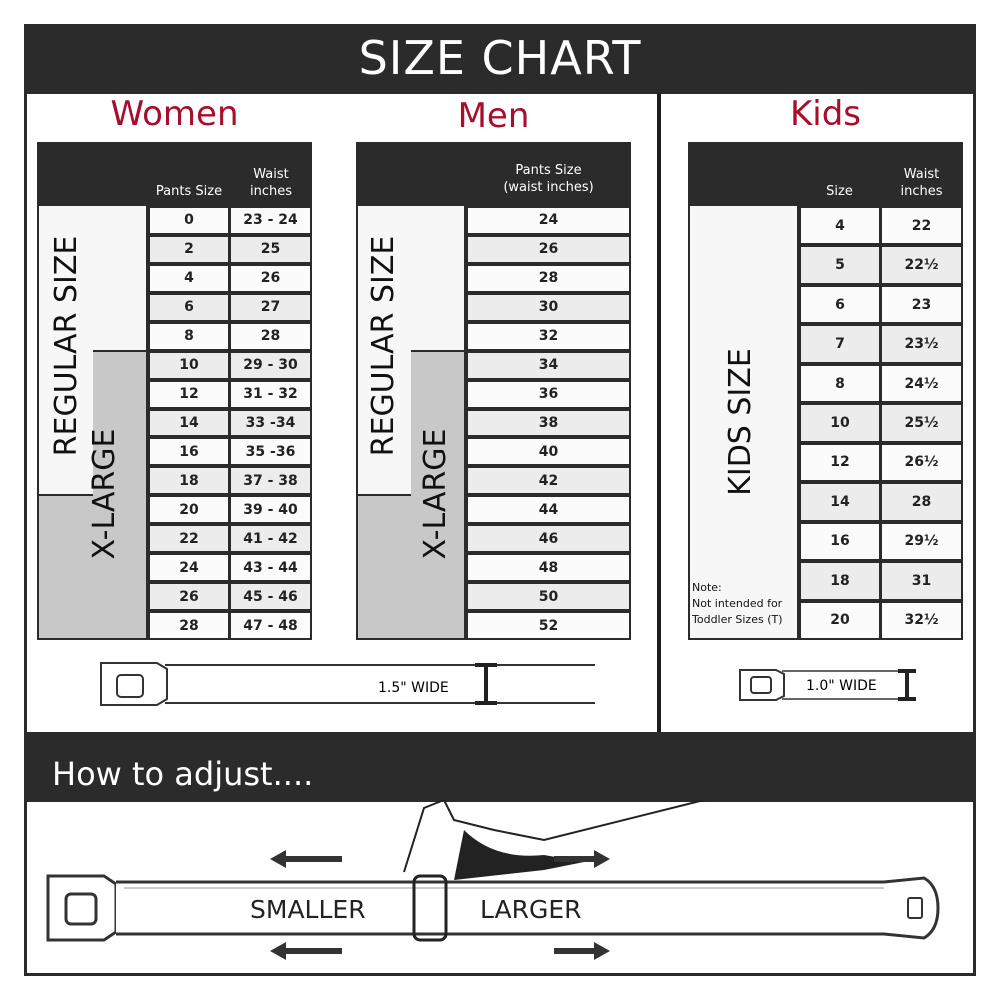 The width and height of the screenshot is (1000, 1000). I want to click on smaller-label: SMALLER, so click(308, 909).